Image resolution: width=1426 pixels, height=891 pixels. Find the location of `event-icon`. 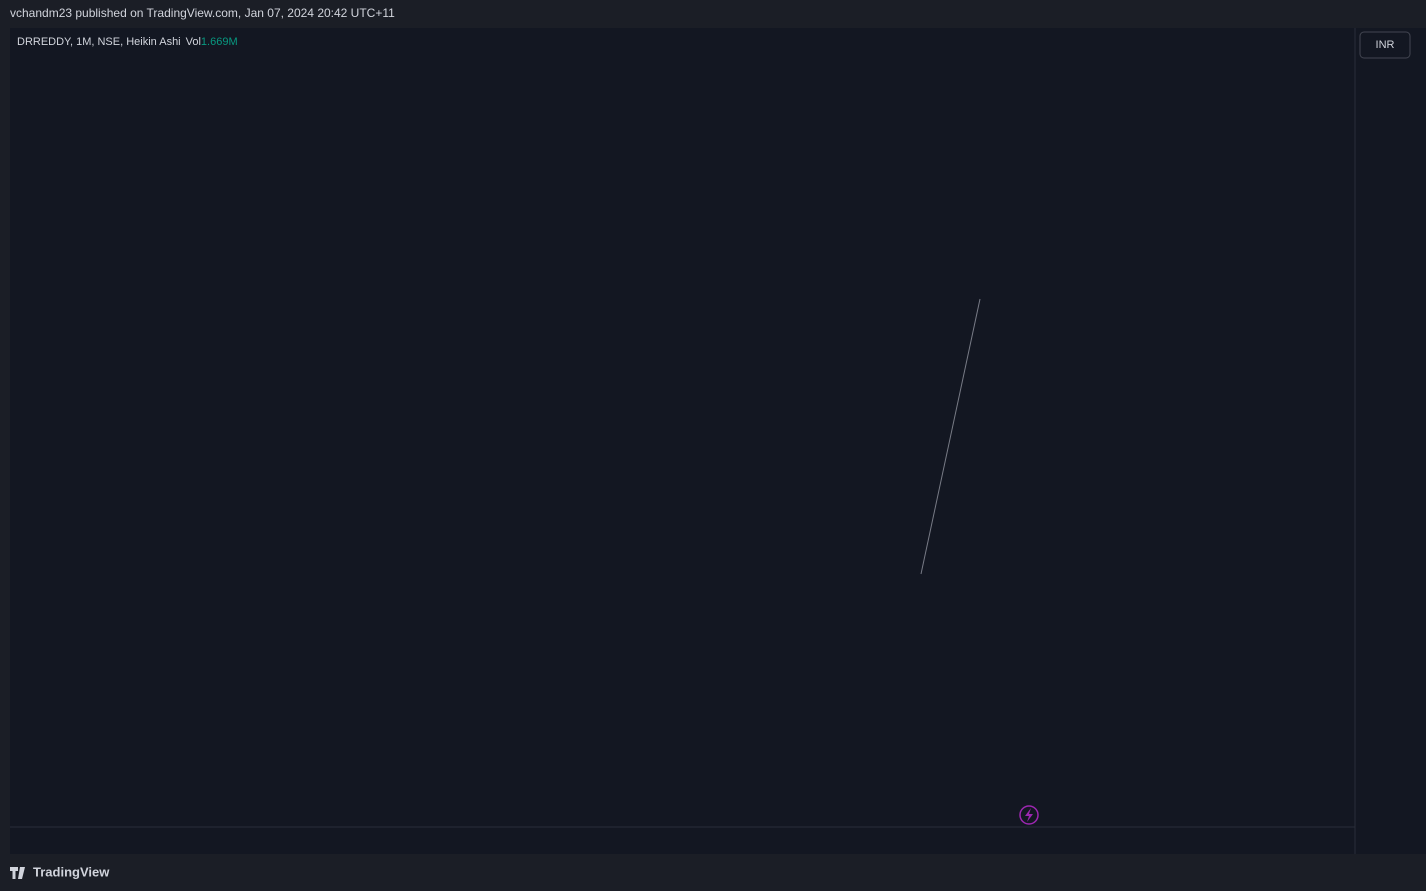

event-icon is located at coordinates (1029, 815).